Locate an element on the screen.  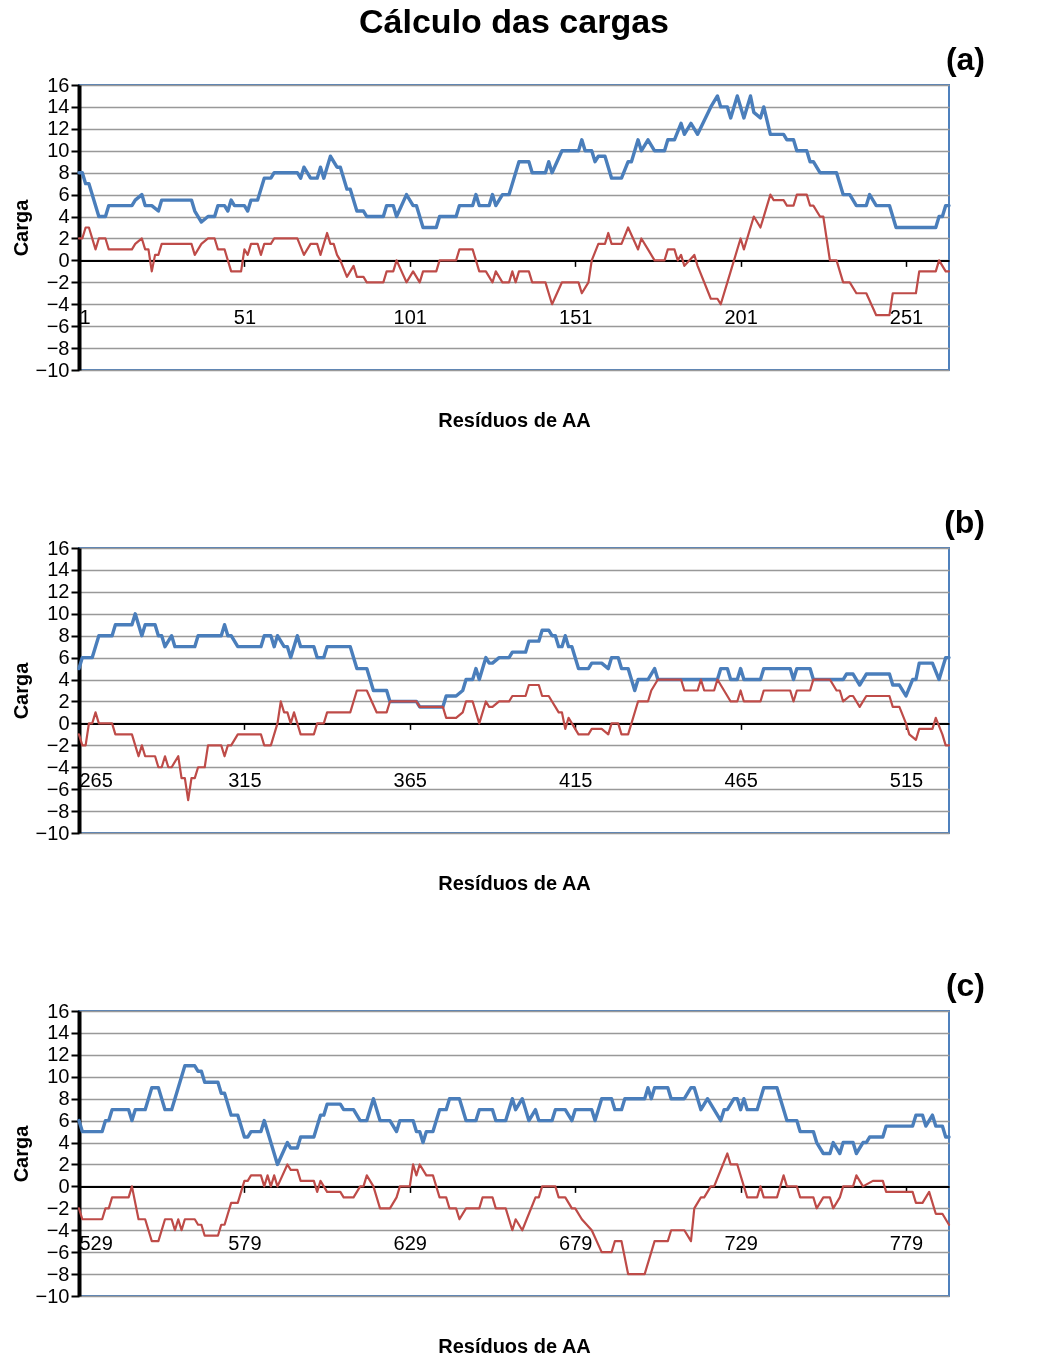
x-tick-label: 515 is located at coordinates (906, 779).